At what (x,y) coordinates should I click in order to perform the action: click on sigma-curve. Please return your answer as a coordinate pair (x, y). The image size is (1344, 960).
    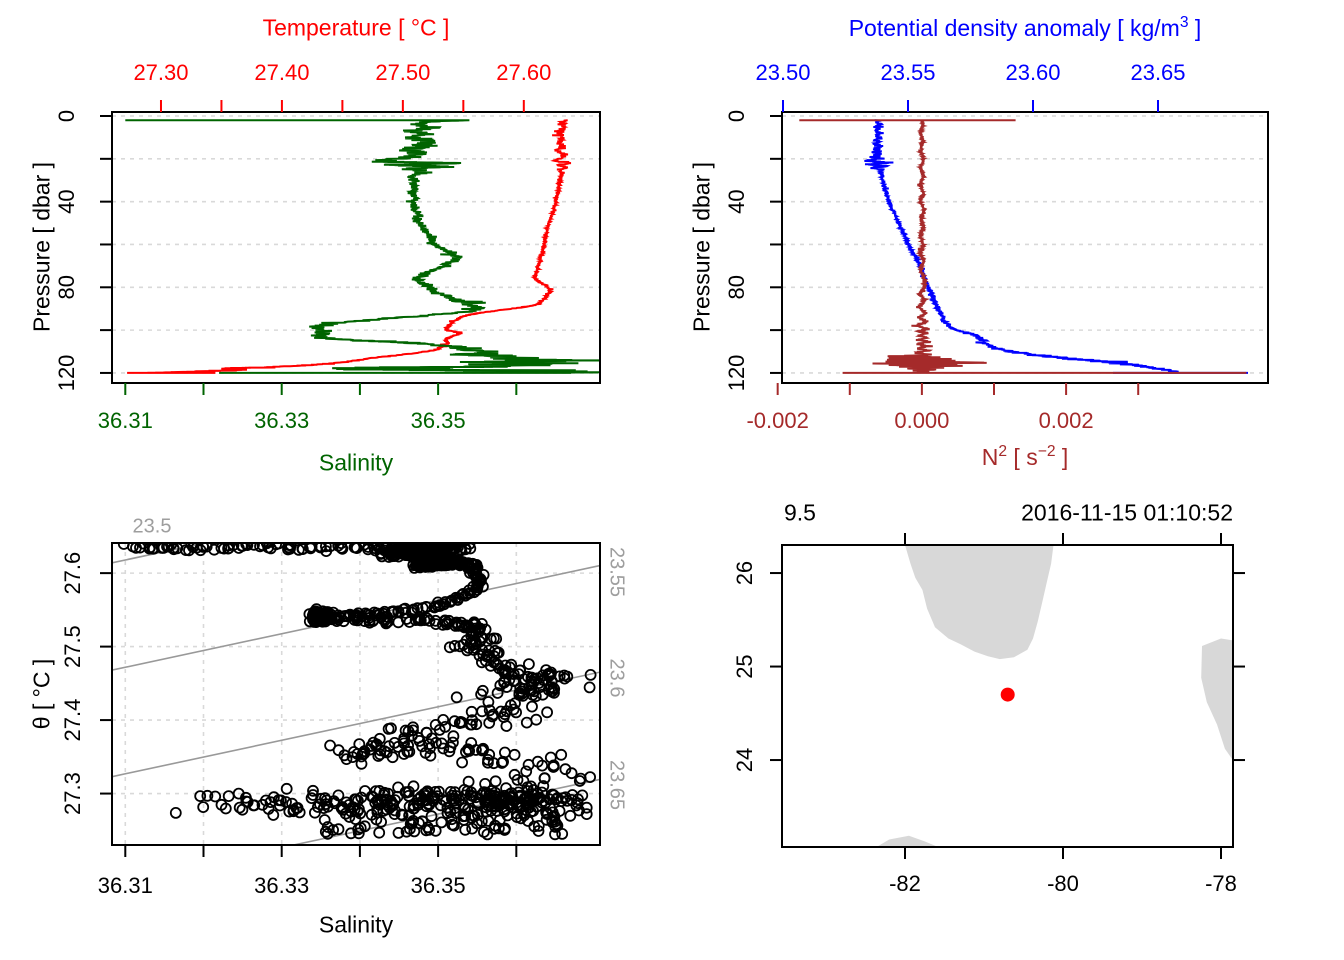
    Looking at the image, I should click on (1056, 246).